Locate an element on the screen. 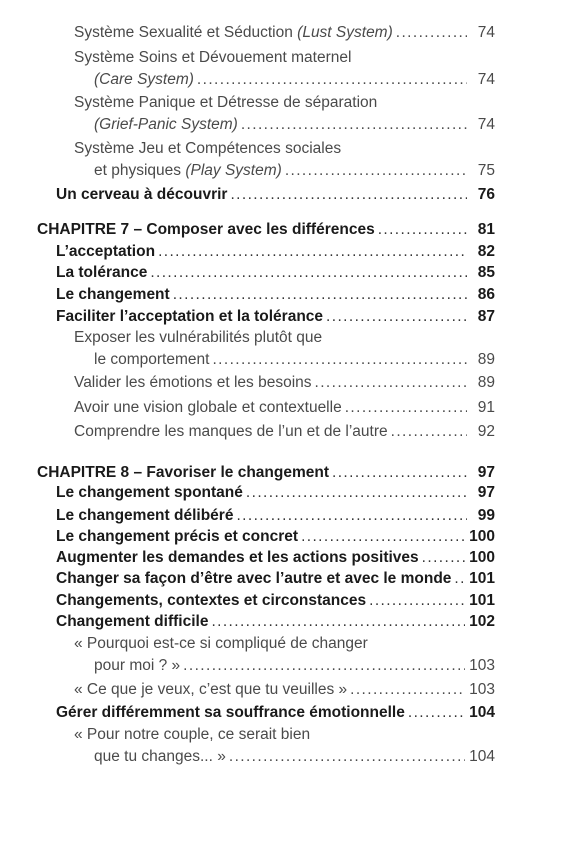 The image size is (562, 861). toc-entry-label: (Grief-Panic System) is located at coordinates (166, 124).